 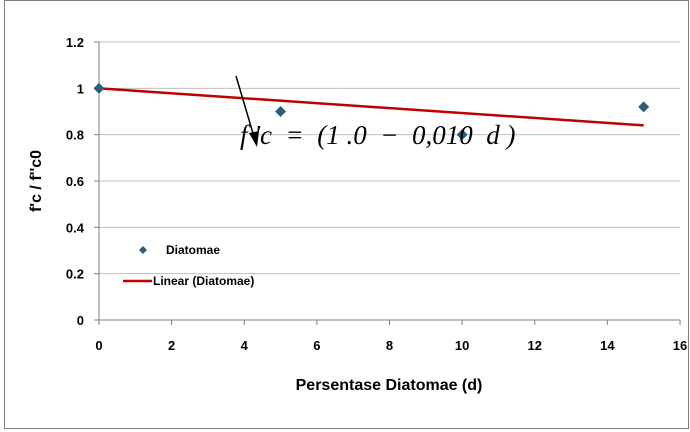 What do you see at coordinates (607, 345) in the screenshot?
I see `x-tick-label-7: 14` at bounding box center [607, 345].